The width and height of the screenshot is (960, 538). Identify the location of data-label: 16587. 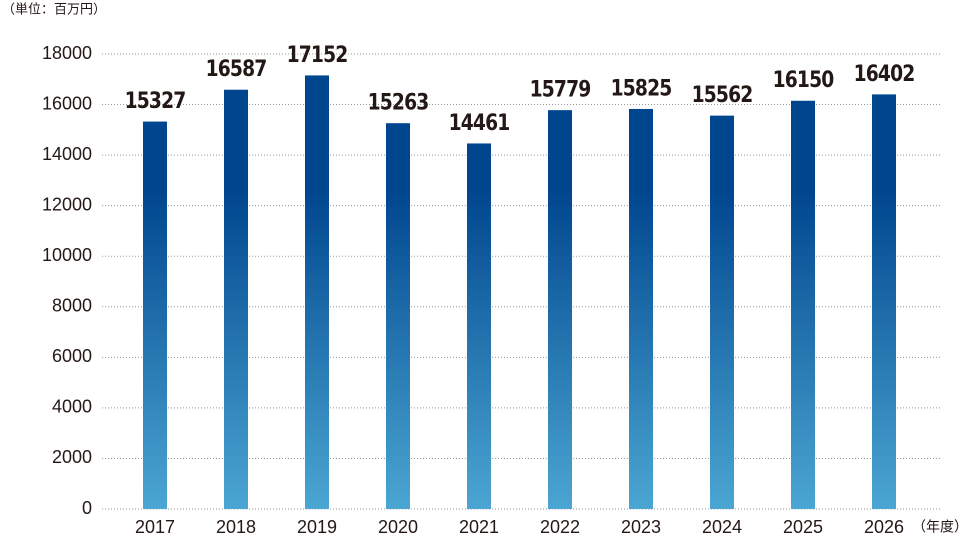
(236, 69).